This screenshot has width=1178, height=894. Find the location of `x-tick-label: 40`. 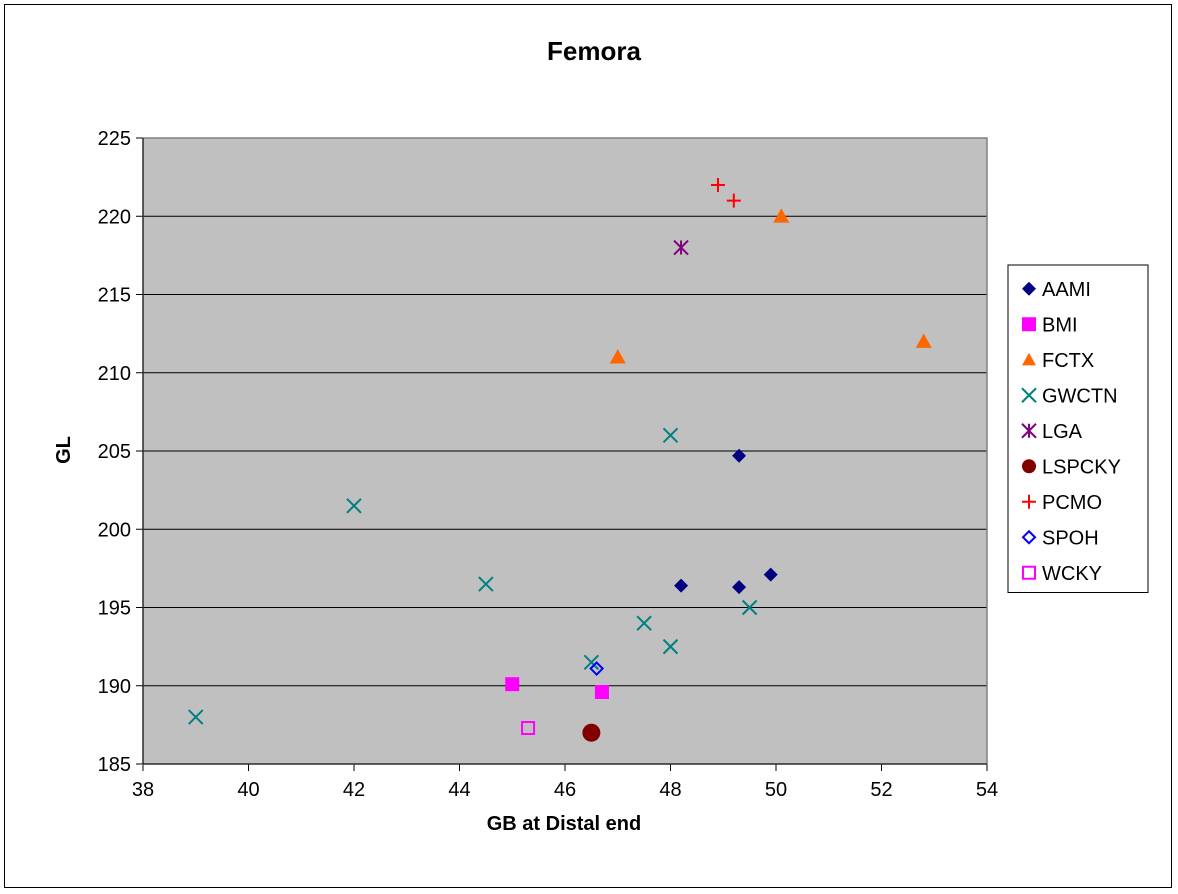

x-tick-label: 40 is located at coordinates (248, 790).